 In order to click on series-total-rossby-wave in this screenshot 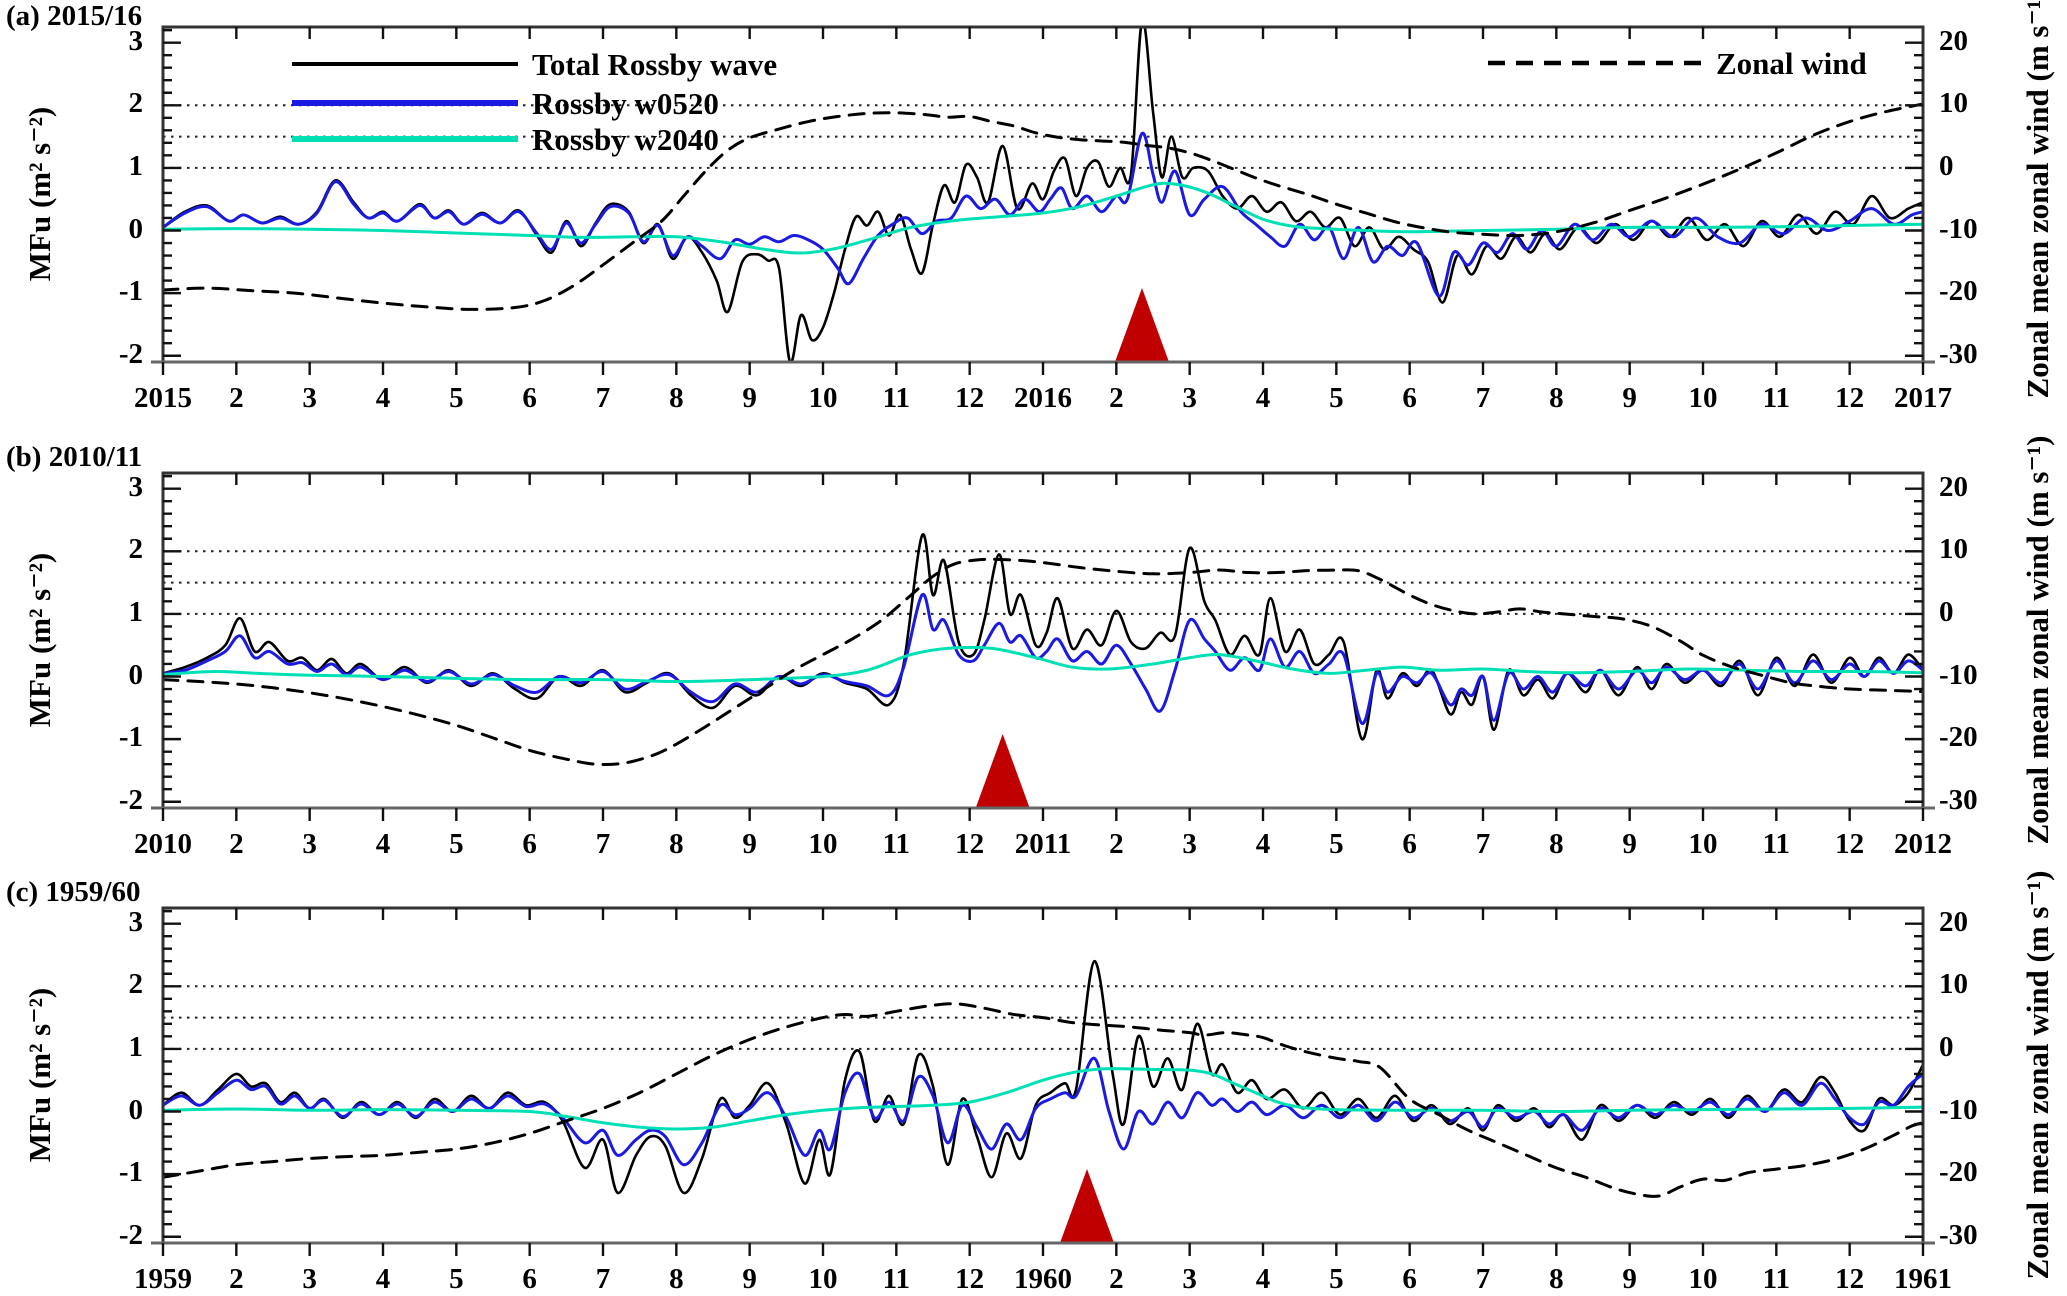, I will do `click(1043, 637)`.